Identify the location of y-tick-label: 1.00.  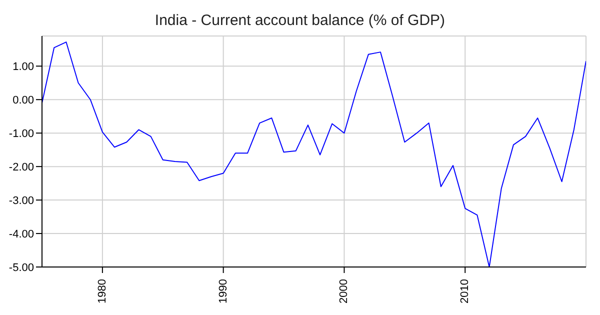
(23, 67).